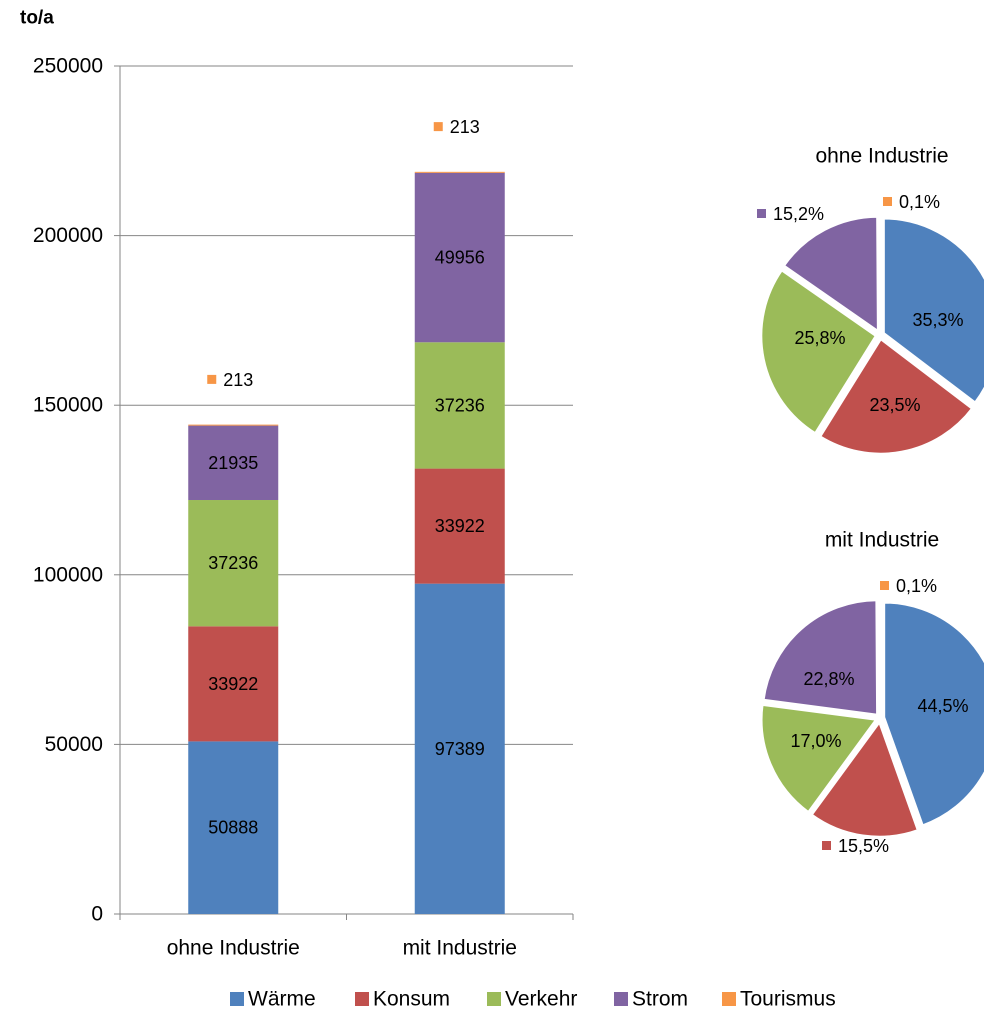 The height and width of the screenshot is (1020, 984). I want to click on data-label: 50888, so click(233, 828).